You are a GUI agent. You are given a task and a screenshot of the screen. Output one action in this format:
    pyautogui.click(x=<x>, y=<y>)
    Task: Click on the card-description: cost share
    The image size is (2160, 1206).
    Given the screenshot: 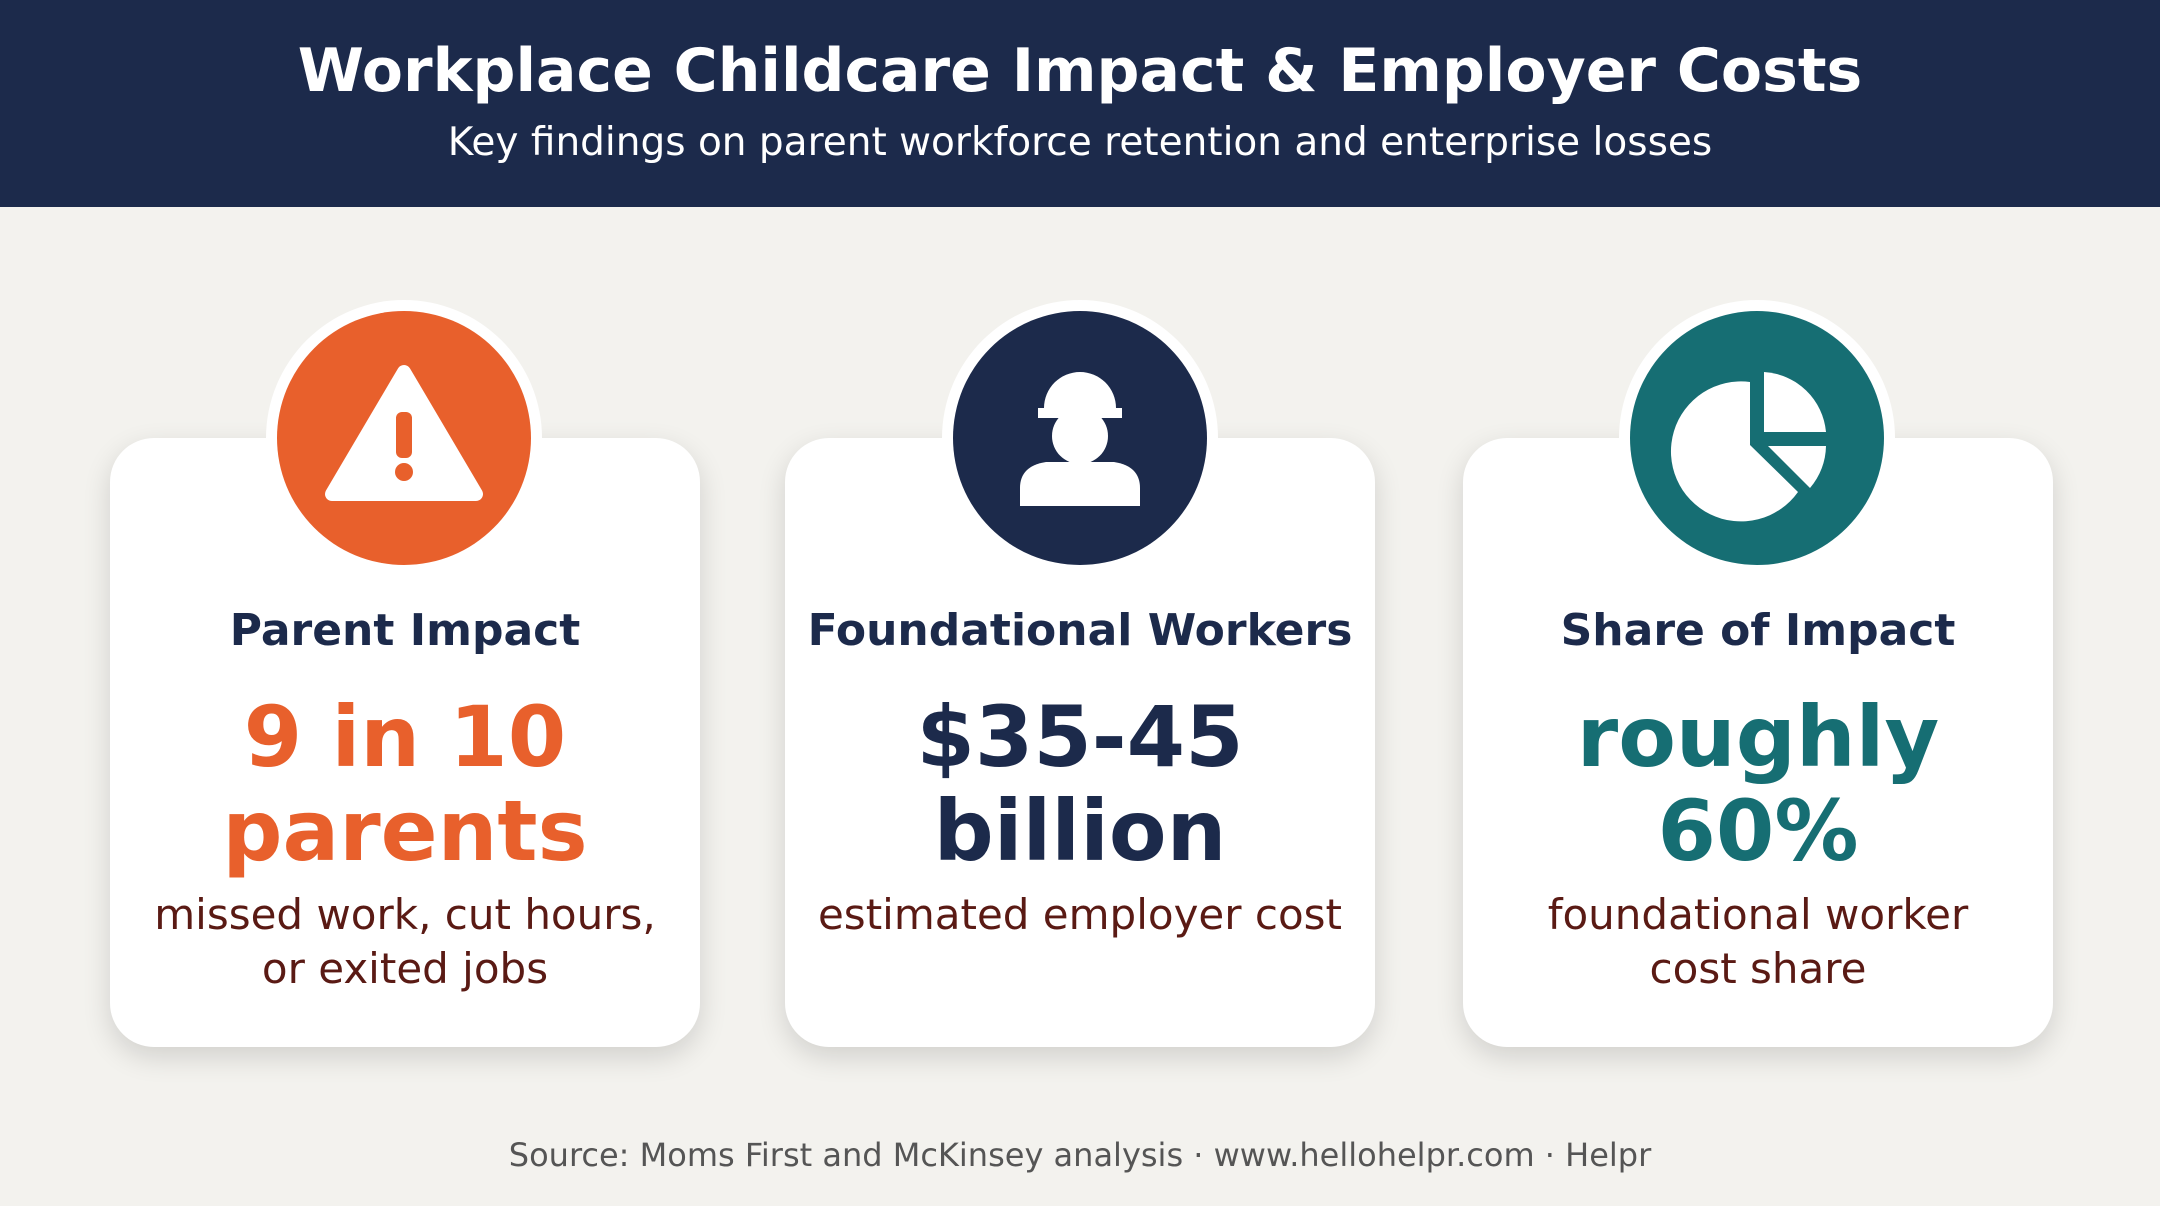 What is the action you would take?
    pyautogui.click(x=1758, y=968)
    